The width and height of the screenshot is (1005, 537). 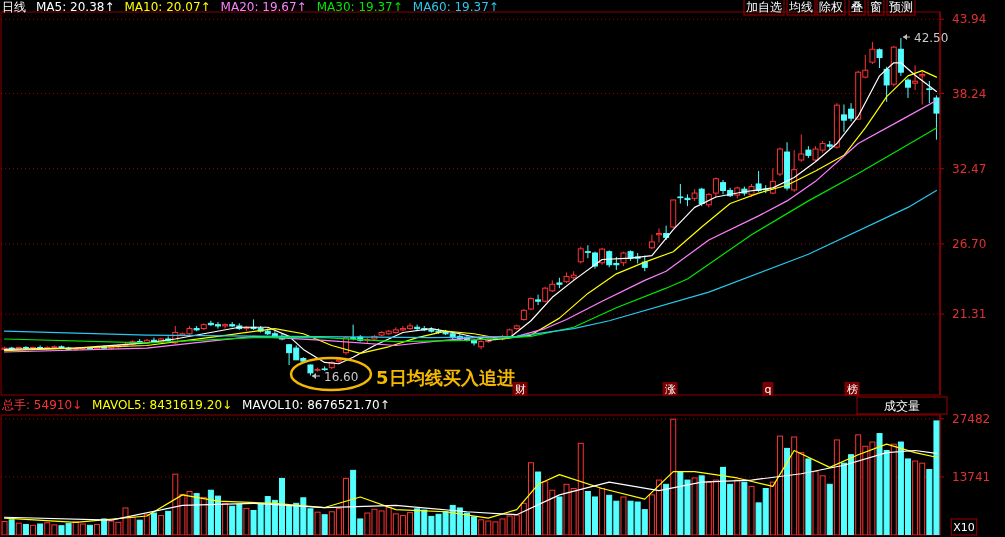 What do you see at coordinates (852, 389) in the screenshot?
I see `annotation: 榜` at bounding box center [852, 389].